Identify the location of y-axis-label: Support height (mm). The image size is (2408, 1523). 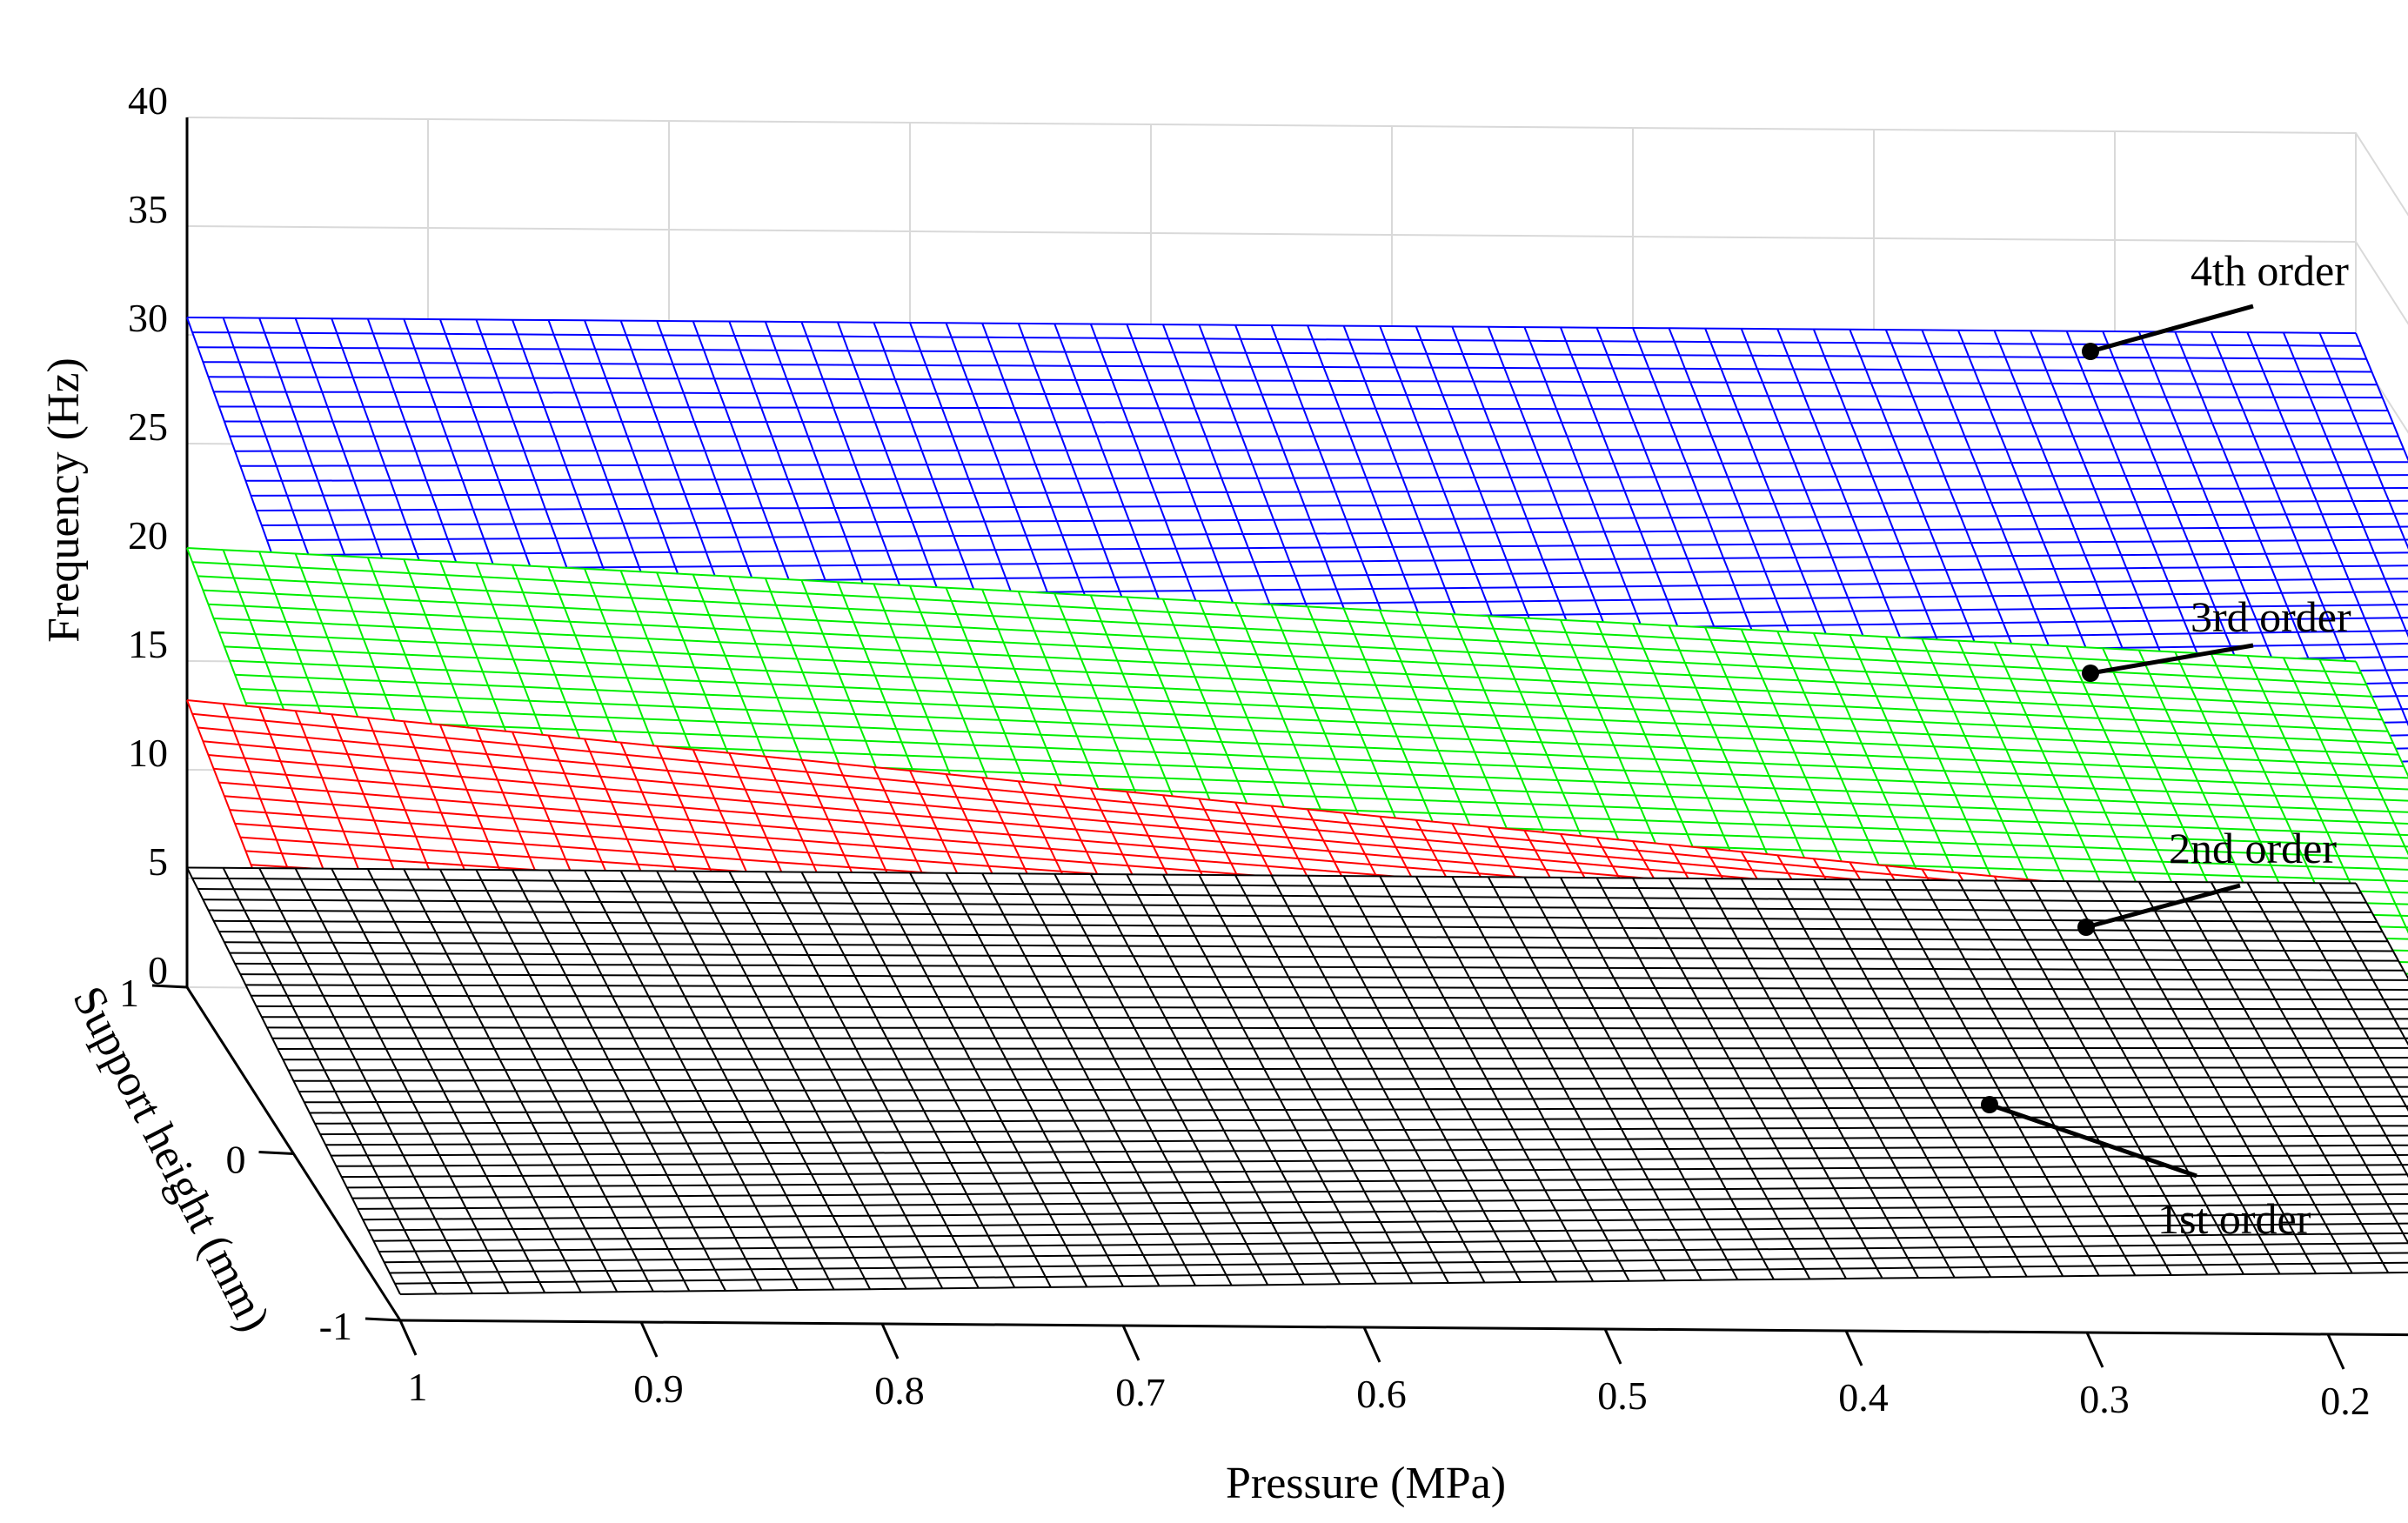
(171, 1159).